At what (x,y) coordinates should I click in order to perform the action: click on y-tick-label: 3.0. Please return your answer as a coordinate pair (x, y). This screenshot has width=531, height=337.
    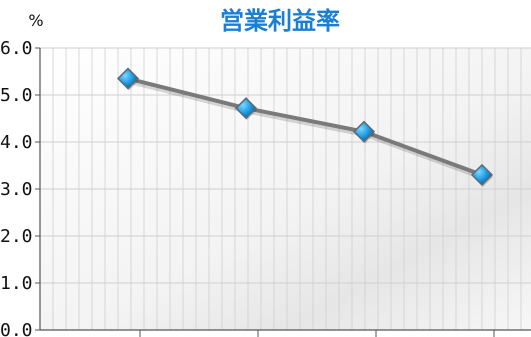
    Looking at the image, I should click on (16, 189).